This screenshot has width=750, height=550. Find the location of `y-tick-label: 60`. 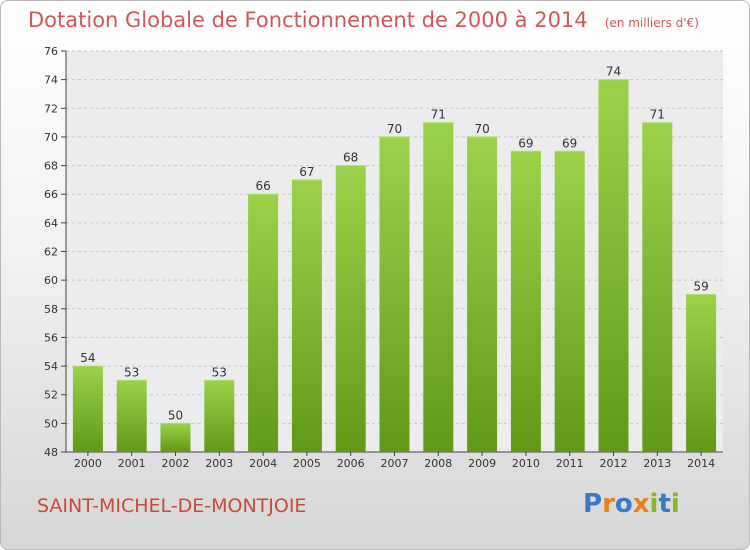

y-tick-label: 60 is located at coordinates (51, 280).